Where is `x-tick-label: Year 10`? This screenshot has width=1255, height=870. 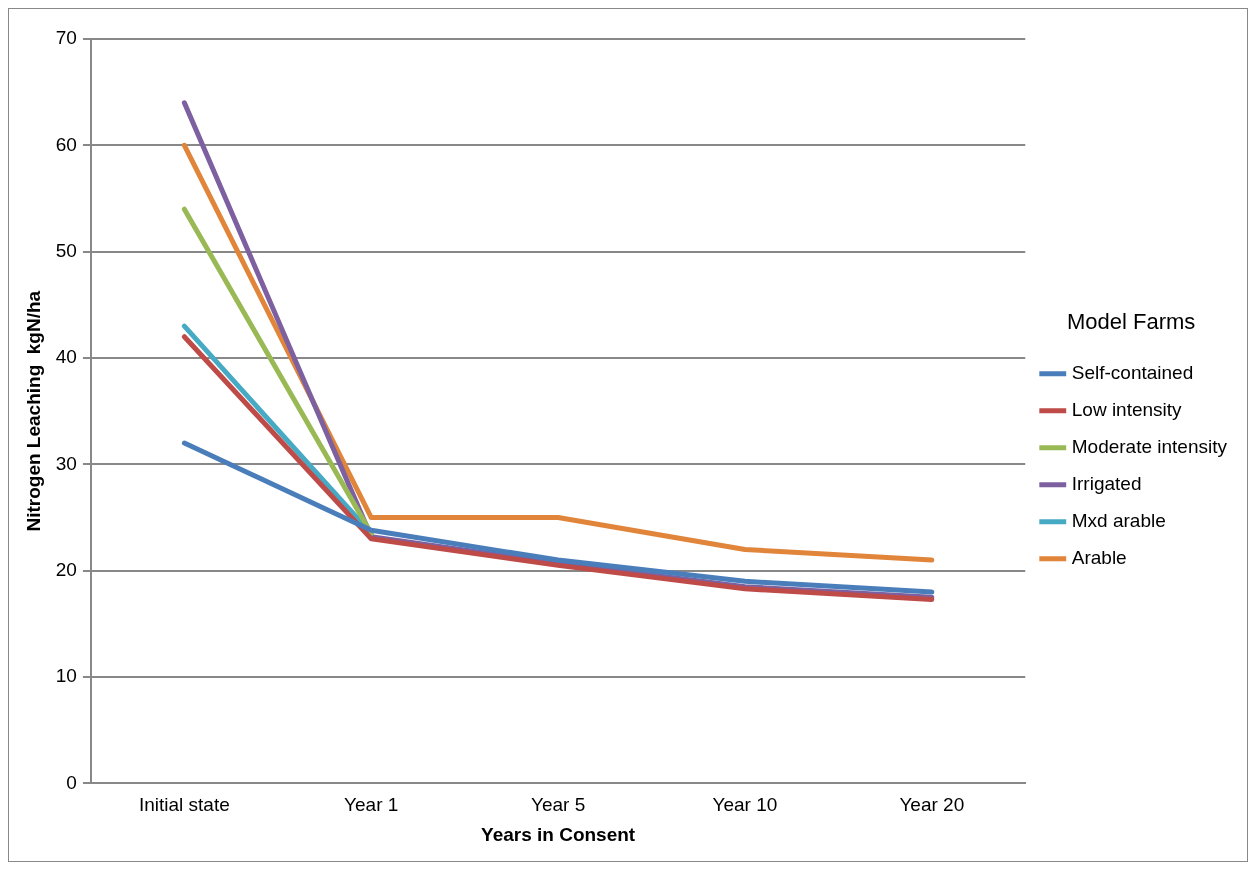
x-tick-label: Year 10 is located at coordinates (745, 805).